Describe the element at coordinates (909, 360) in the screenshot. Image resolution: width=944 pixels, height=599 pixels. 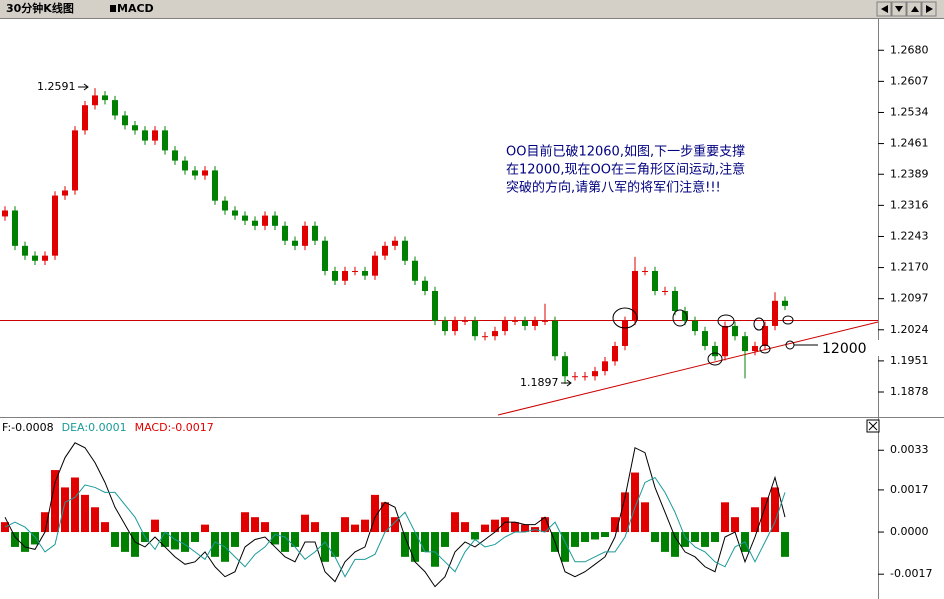
I see `y-tick-label: 1.1951` at that location.